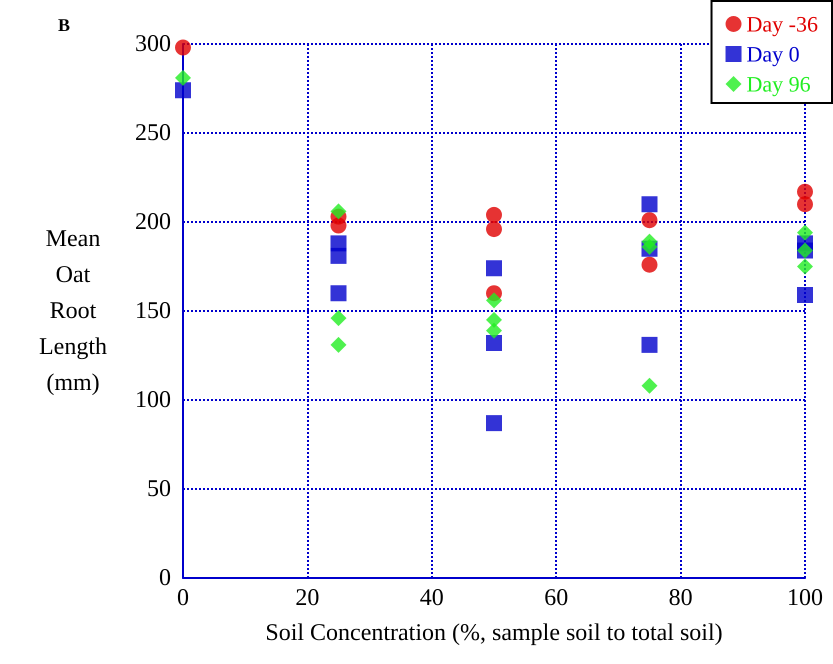  What do you see at coordinates (153, 222) in the screenshot?
I see `y-tick-label: 200` at bounding box center [153, 222].